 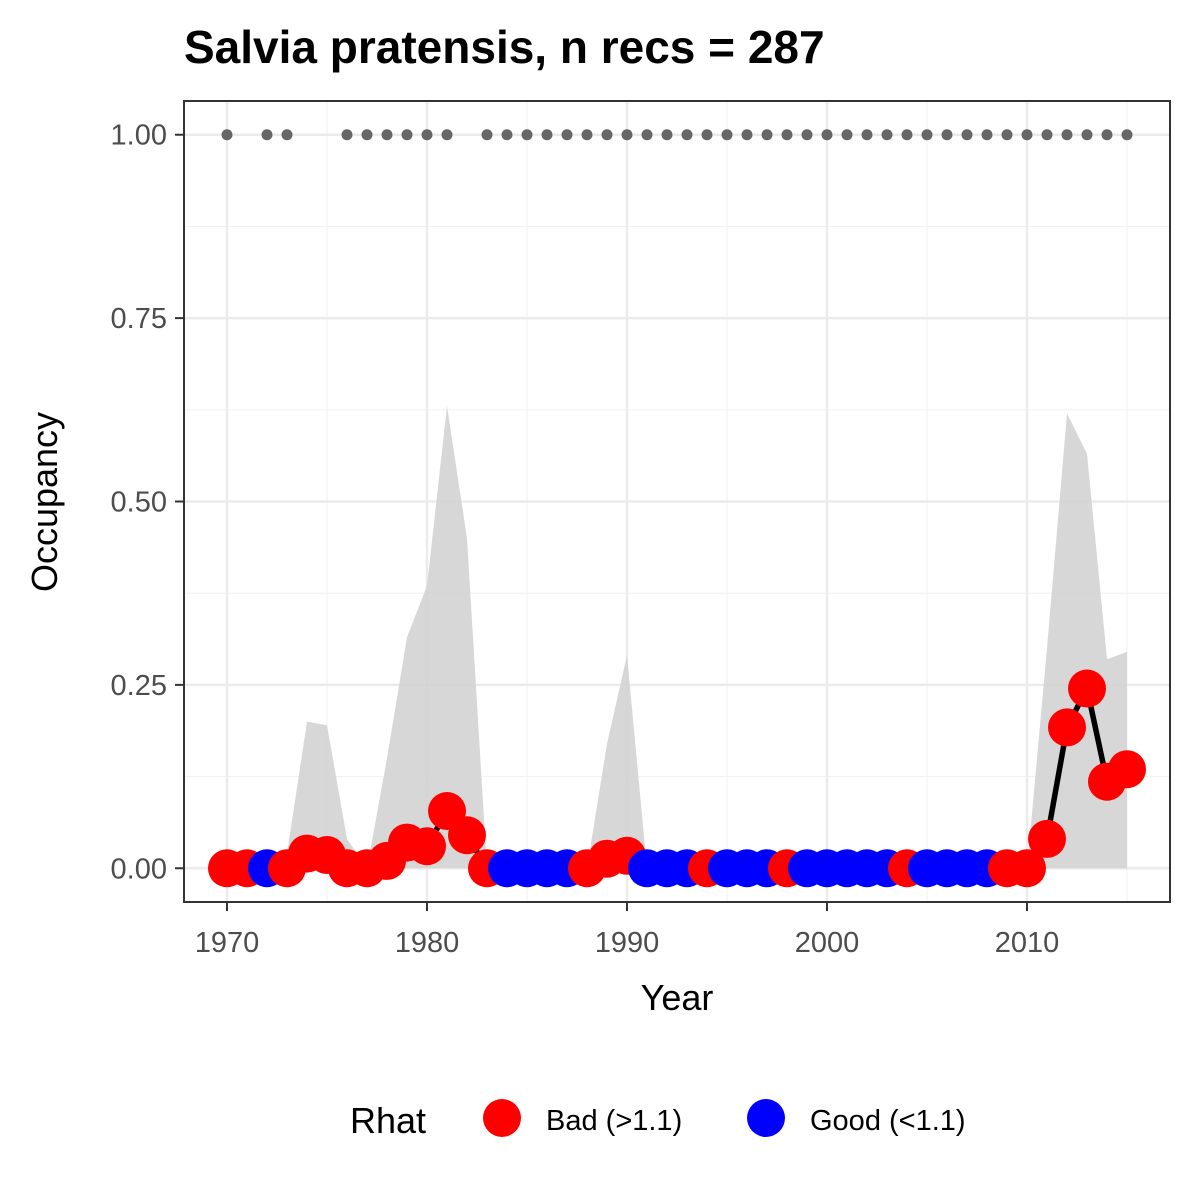 I want to click on y-axis-title: Occupancy, so click(x=44, y=502).